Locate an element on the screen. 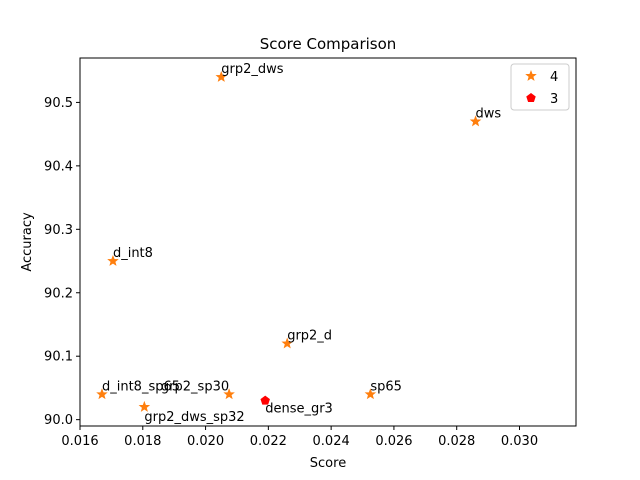 The width and height of the screenshot is (640, 480). legend-label: 4 is located at coordinates (554, 77).